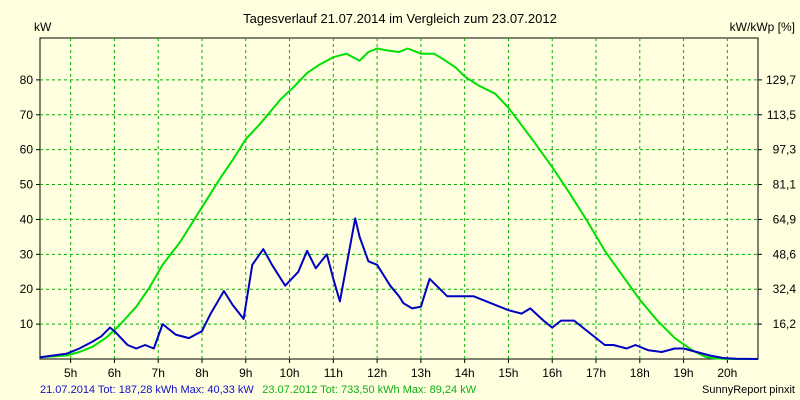 The height and width of the screenshot is (400, 800). Describe the element at coordinates (727, 373) in the screenshot. I see `x-tick-label: 20h` at that location.